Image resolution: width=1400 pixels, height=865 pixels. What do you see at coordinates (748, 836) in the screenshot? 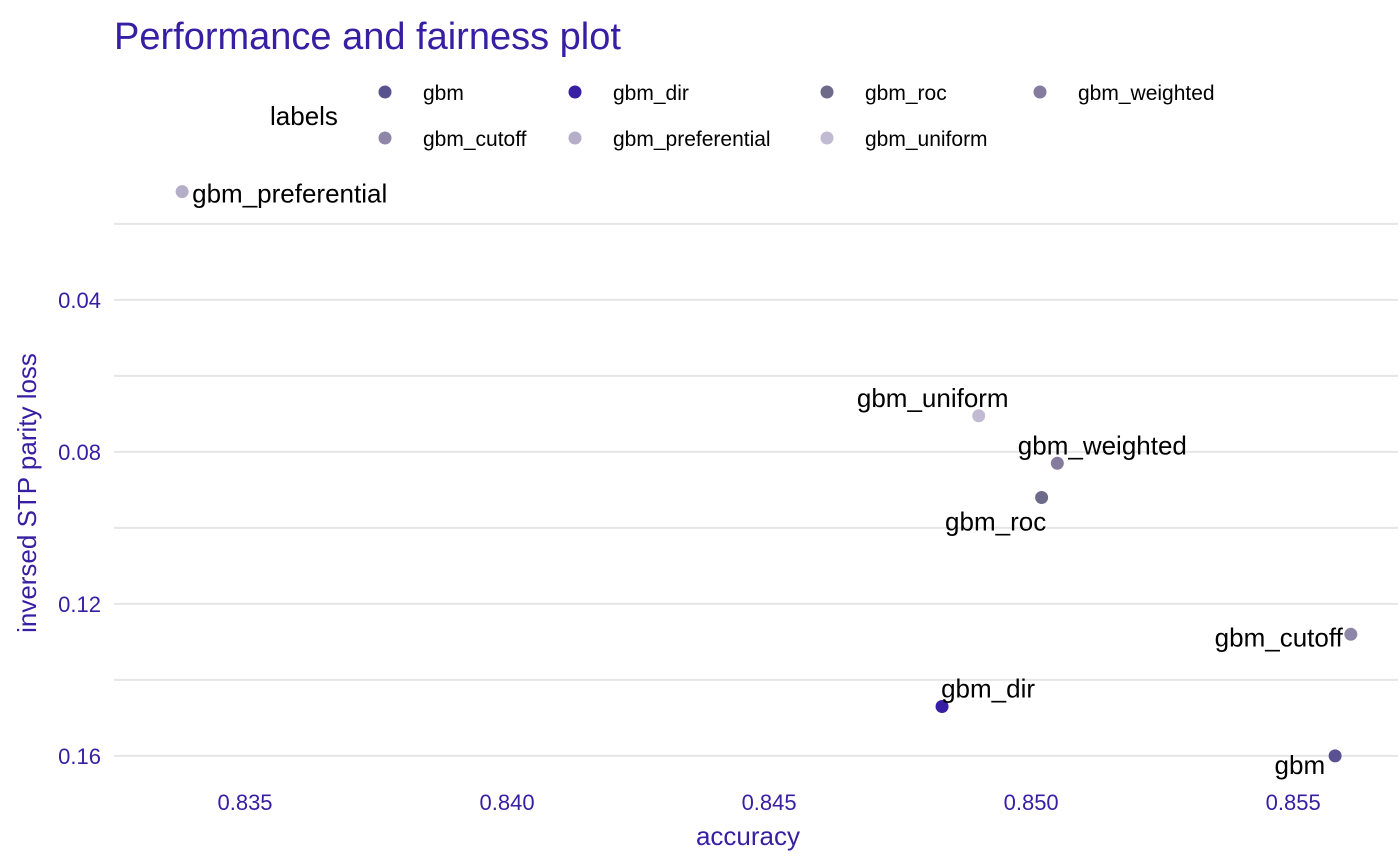
I see `x-axis-title: accuracy` at bounding box center [748, 836].